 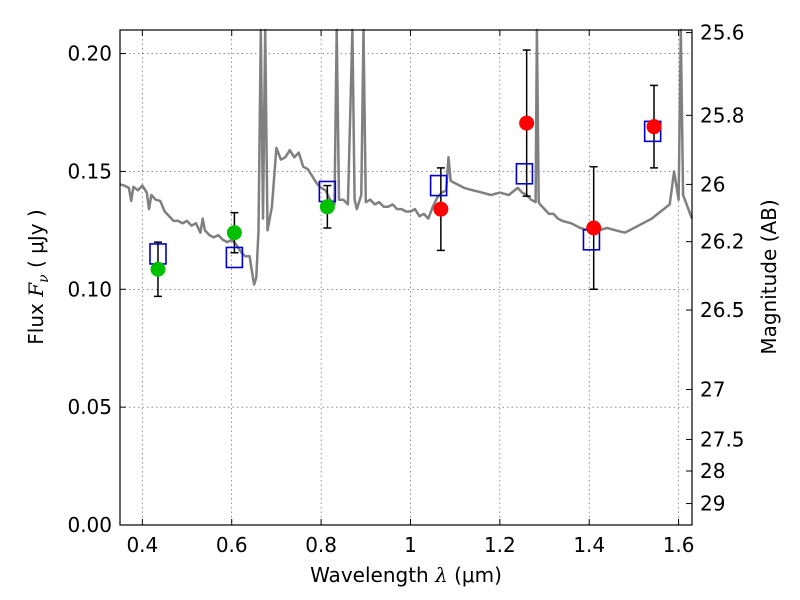 What do you see at coordinates (679, 545) in the screenshot?
I see `x-tick-label: 1.6` at bounding box center [679, 545].